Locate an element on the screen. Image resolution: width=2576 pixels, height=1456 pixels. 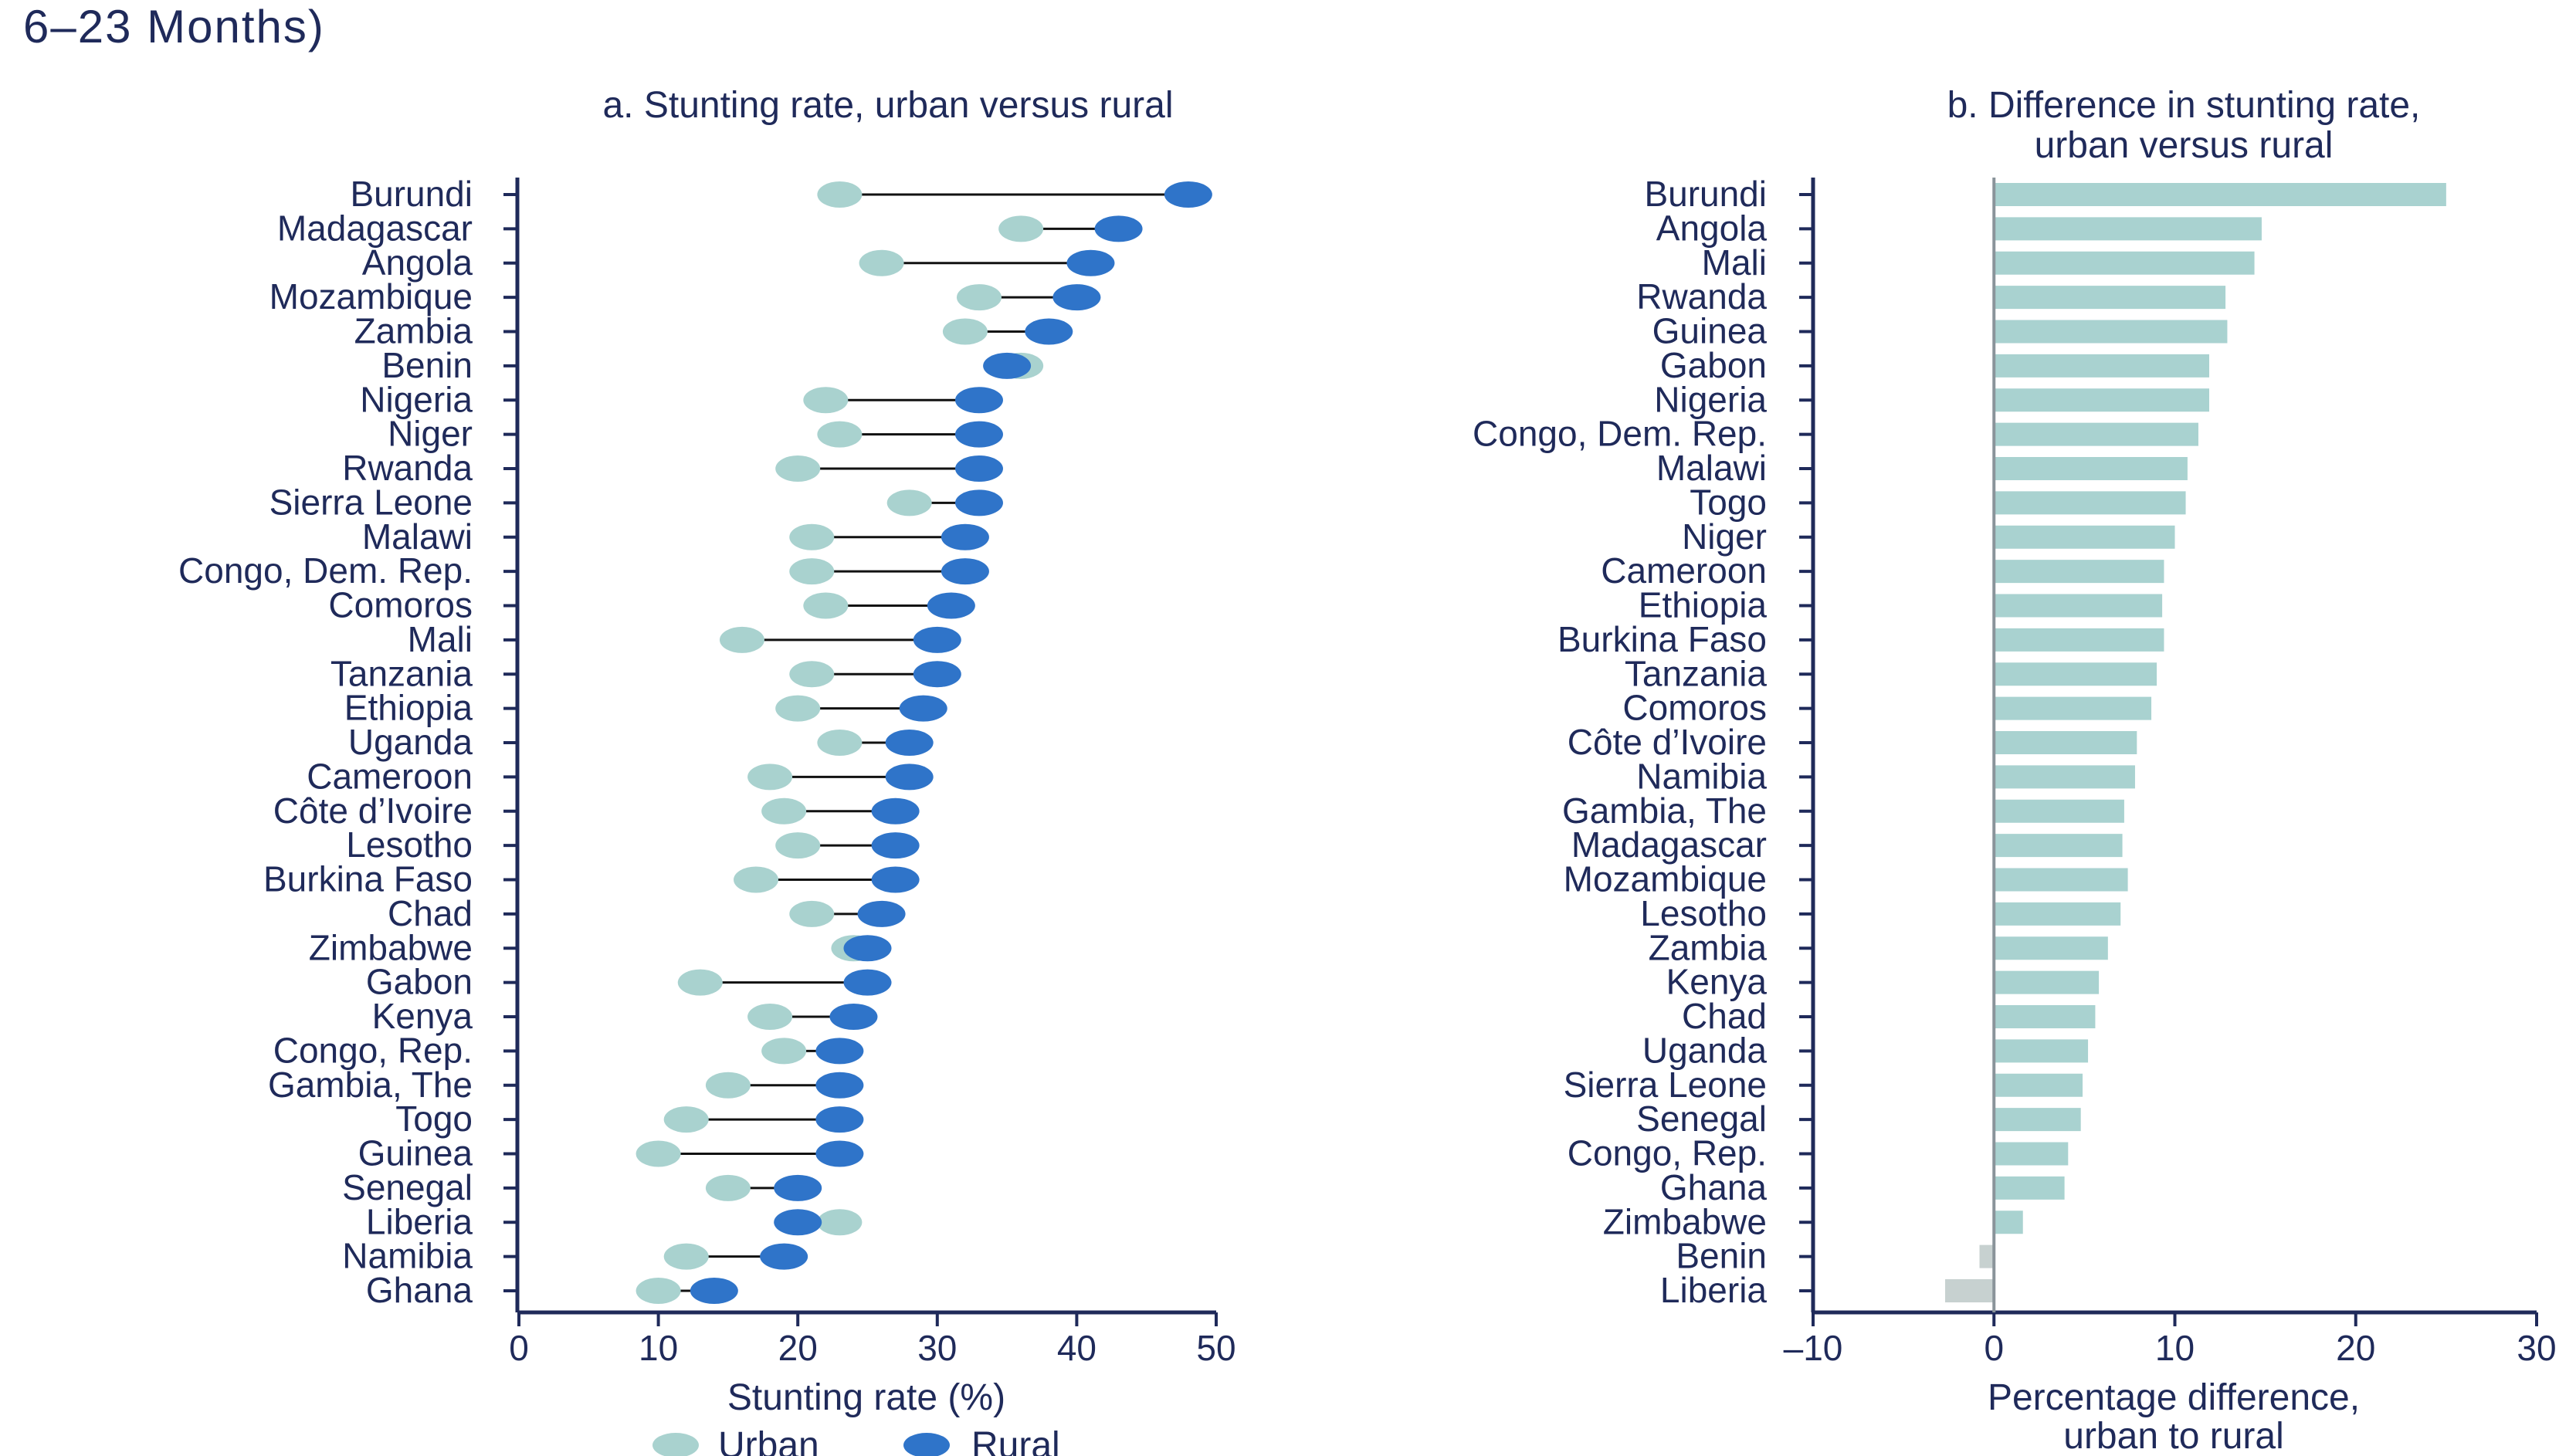
panel-a-urban-point-senegal is located at coordinates (728, 1187).